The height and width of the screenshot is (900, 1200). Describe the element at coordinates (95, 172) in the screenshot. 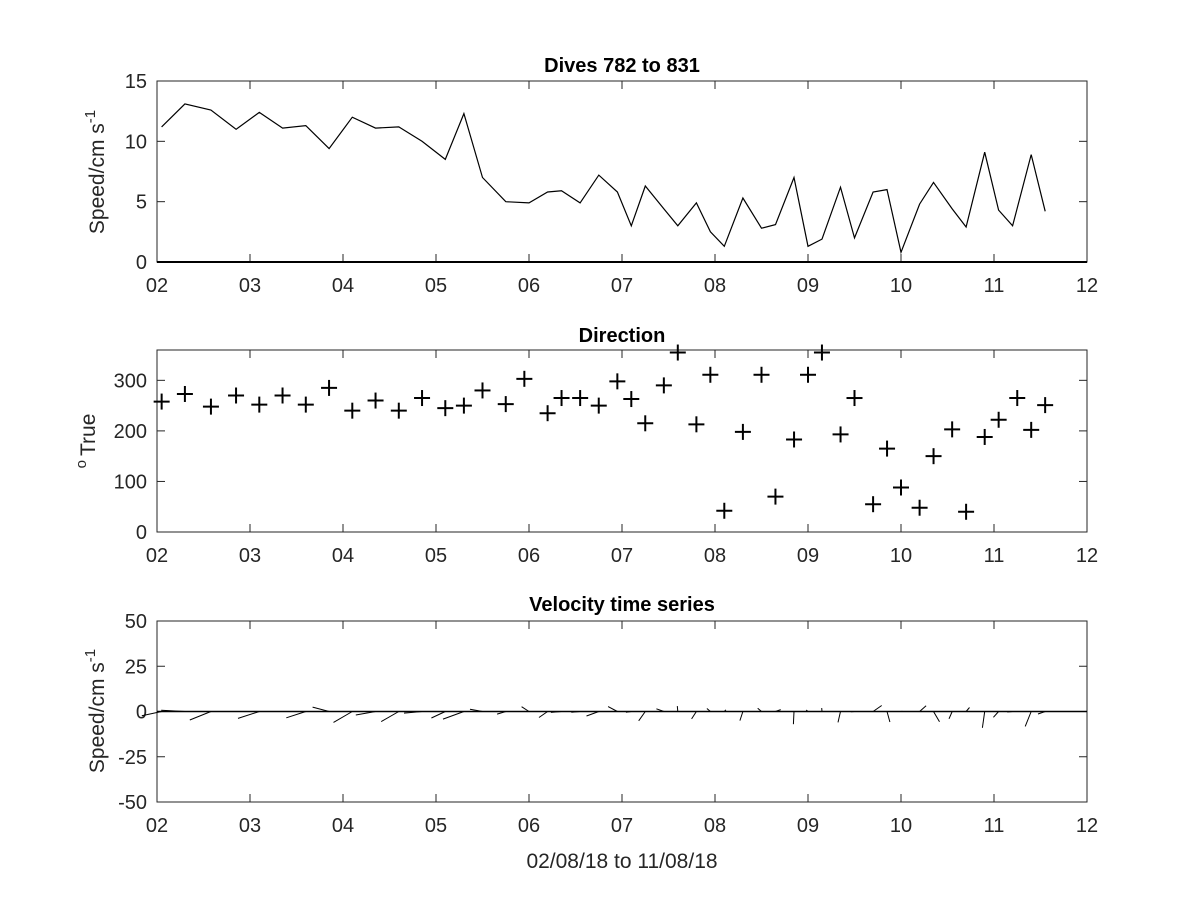

I see `panel-speed-ylabel-text: Speed/cm s-1` at that location.